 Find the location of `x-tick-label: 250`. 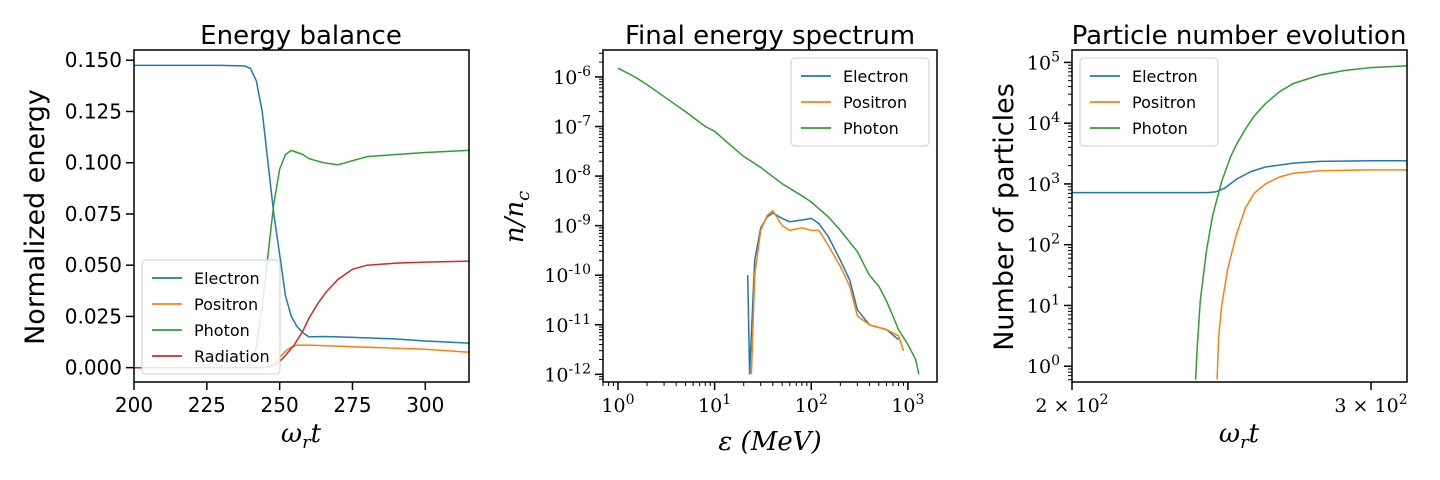

x-tick-label: 250 is located at coordinates (280, 405).